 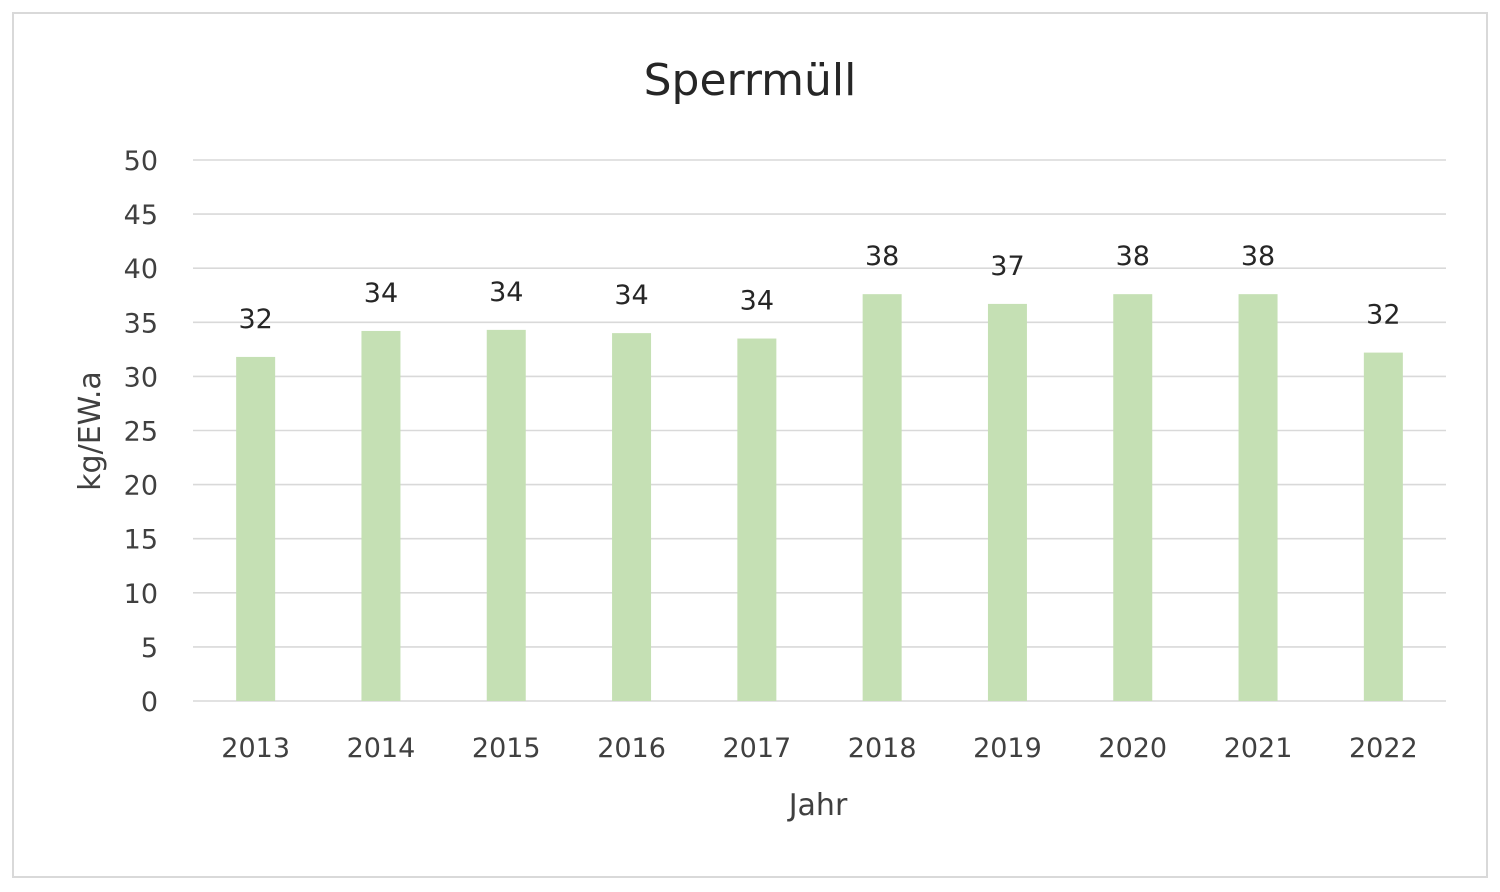 What do you see at coordinates (1007, 502) in the screenshot?
I see `bar-2019` at bounding box center [1007, 502].